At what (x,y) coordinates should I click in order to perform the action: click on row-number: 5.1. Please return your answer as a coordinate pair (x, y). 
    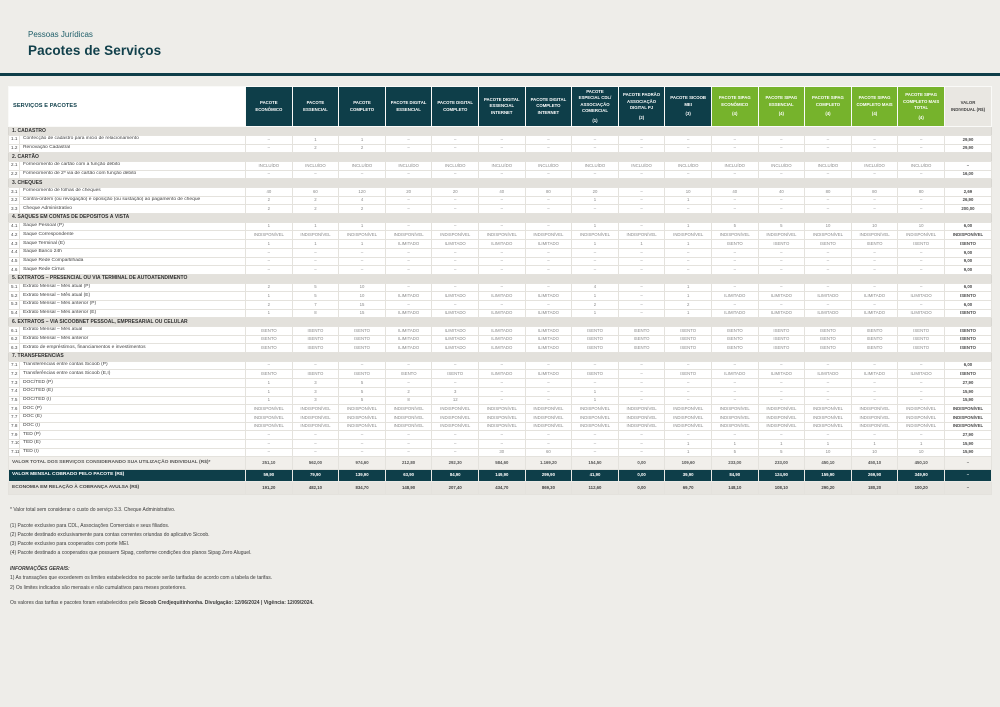
    Looking at the image, I should click on (14, 287).